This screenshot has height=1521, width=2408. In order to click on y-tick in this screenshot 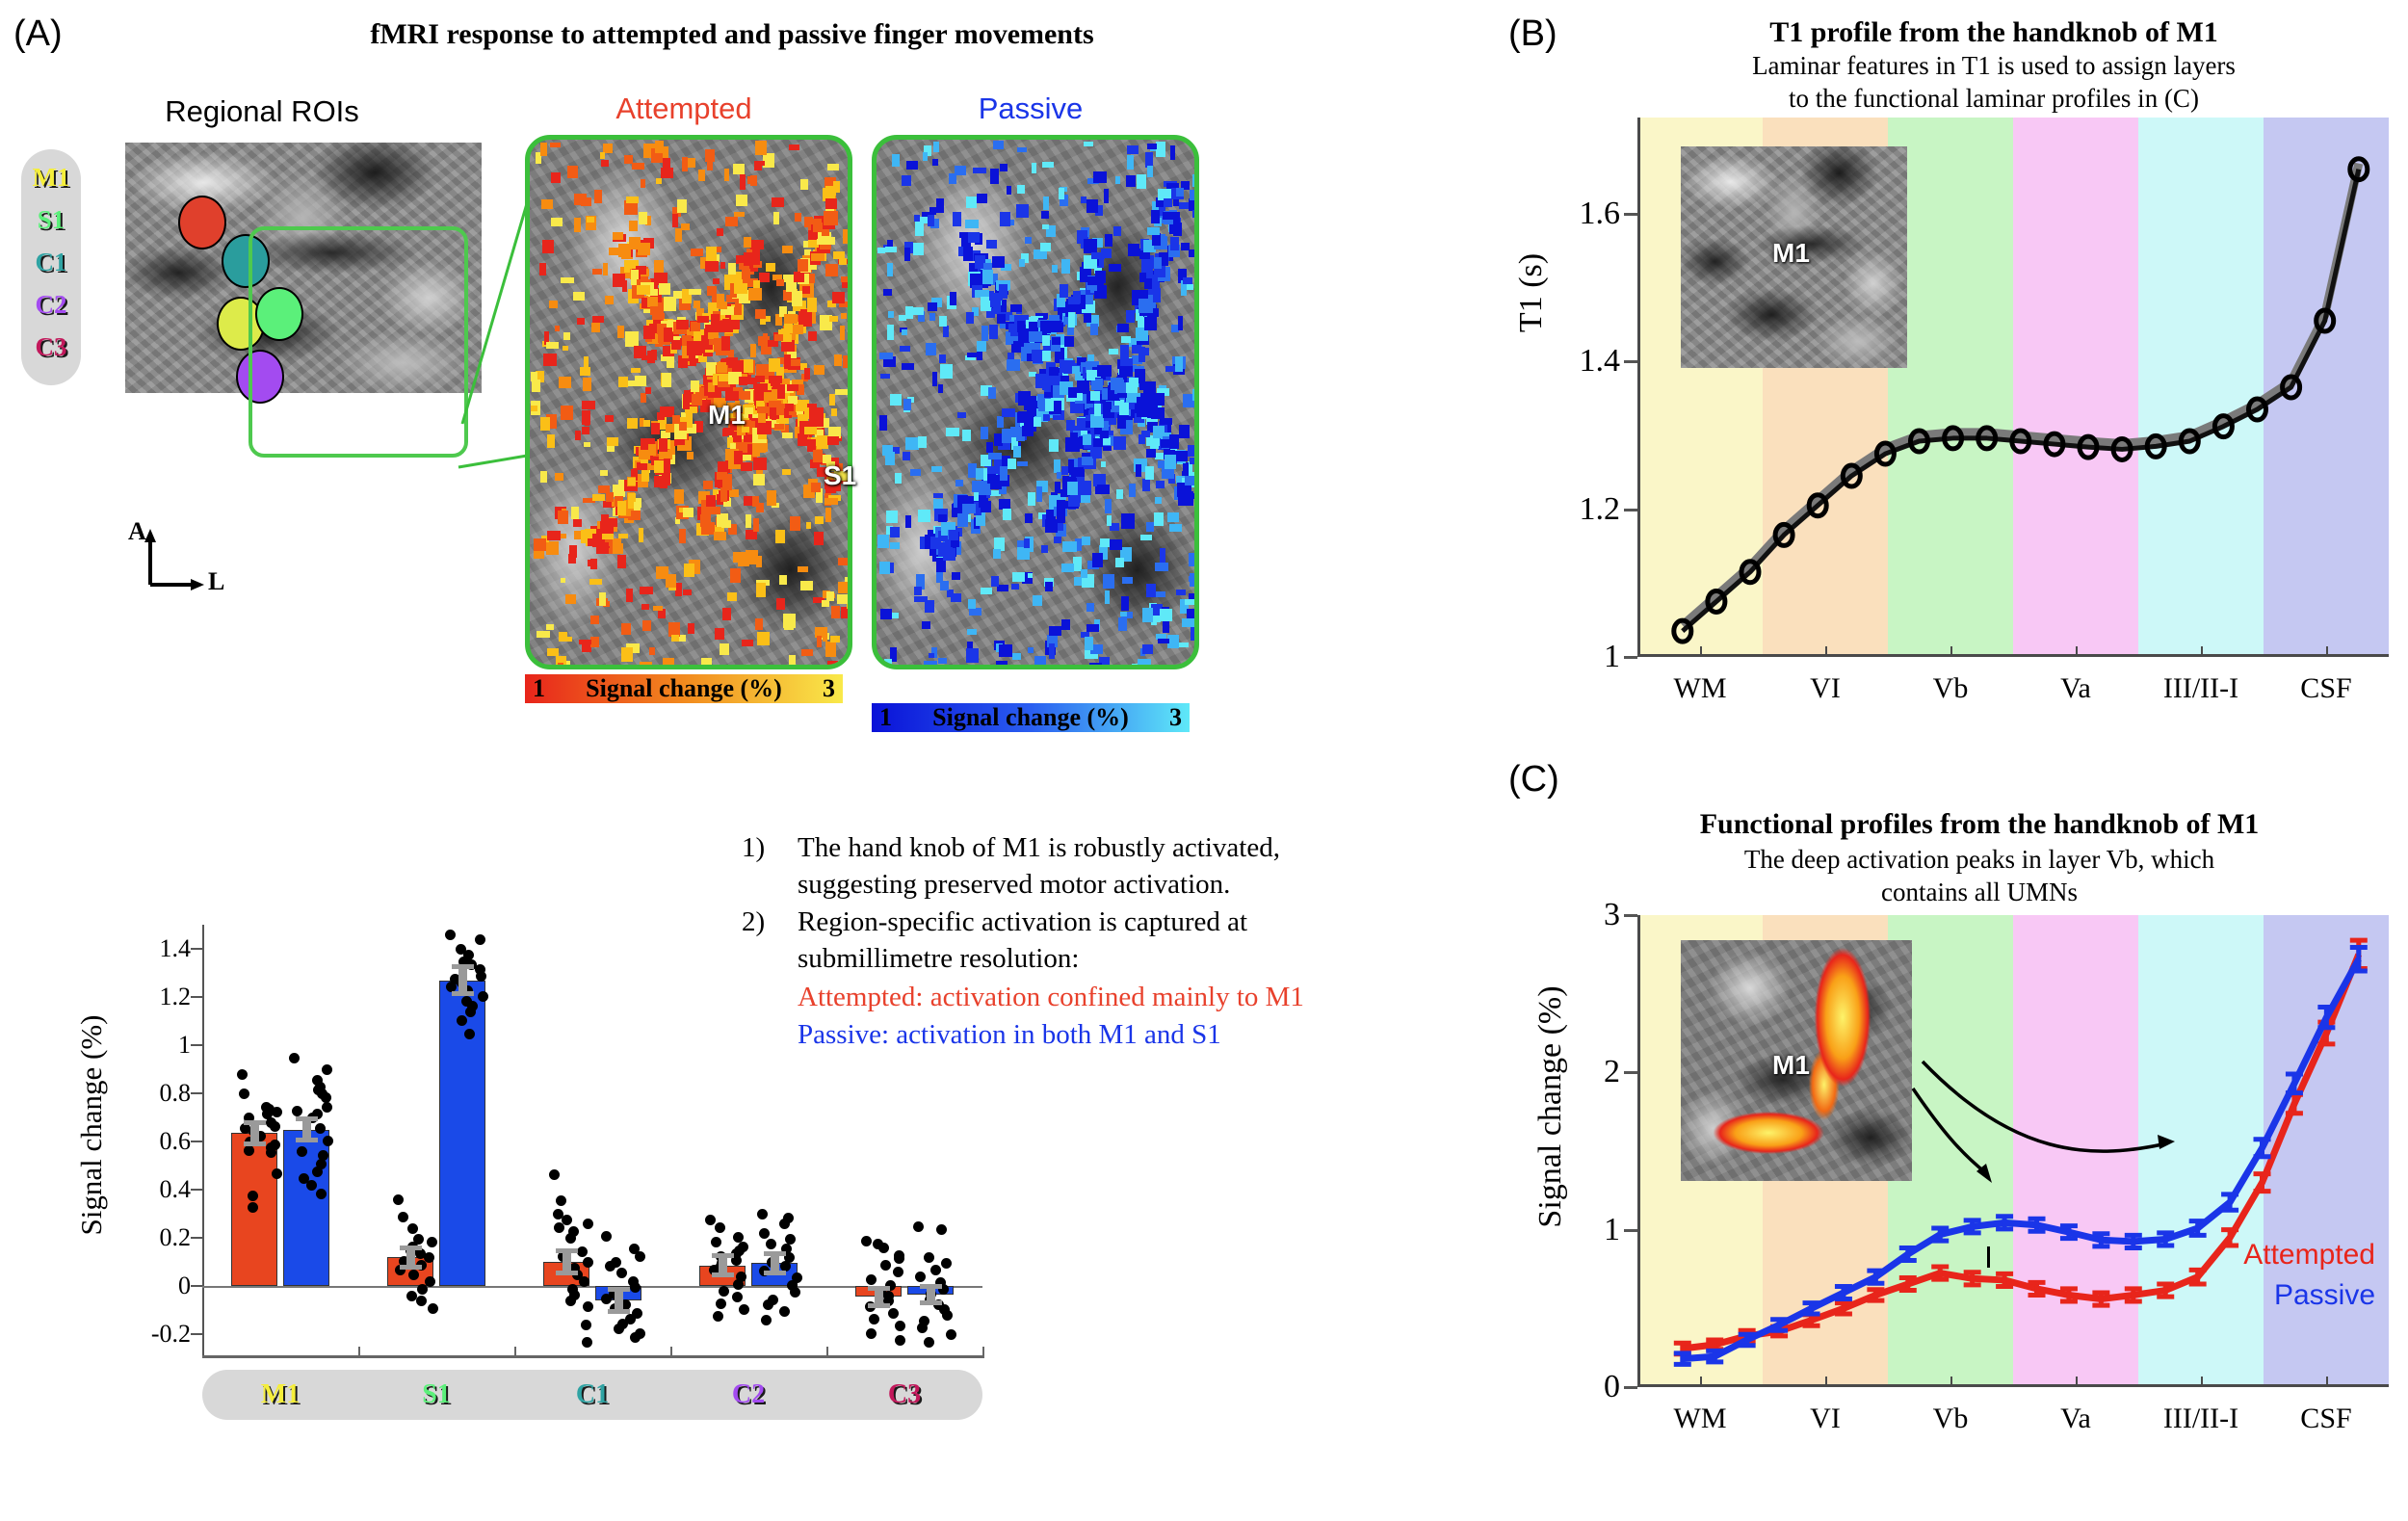, I will do `click(1630, 362)`.